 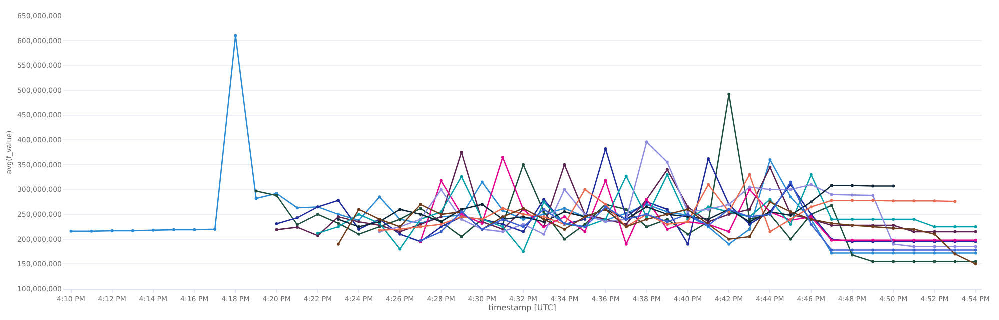 I want to click on x-axis-title: timestamp [UTC], so click(x=522, y=308).